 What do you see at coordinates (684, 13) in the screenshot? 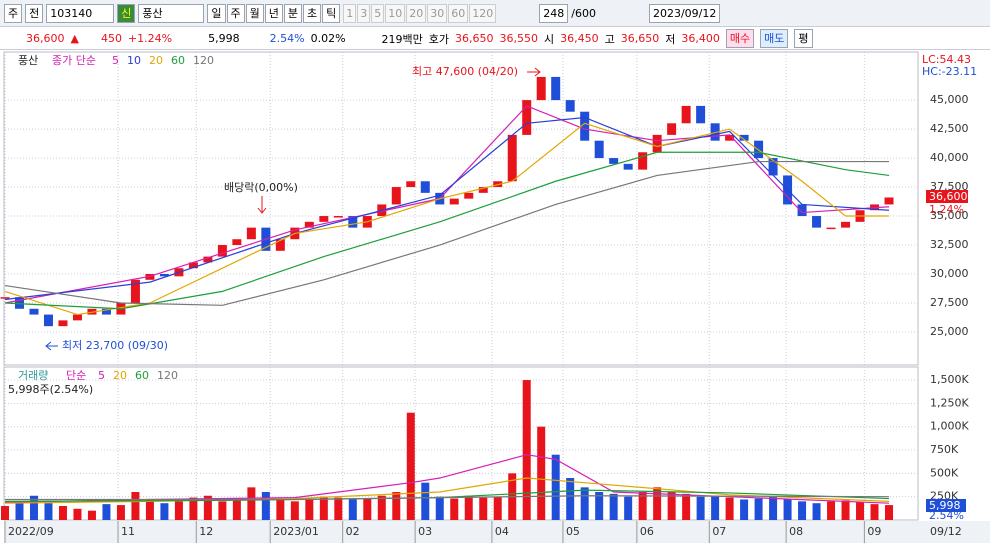
I see `date: 2023/09/12` at bounding box center [684, 13].